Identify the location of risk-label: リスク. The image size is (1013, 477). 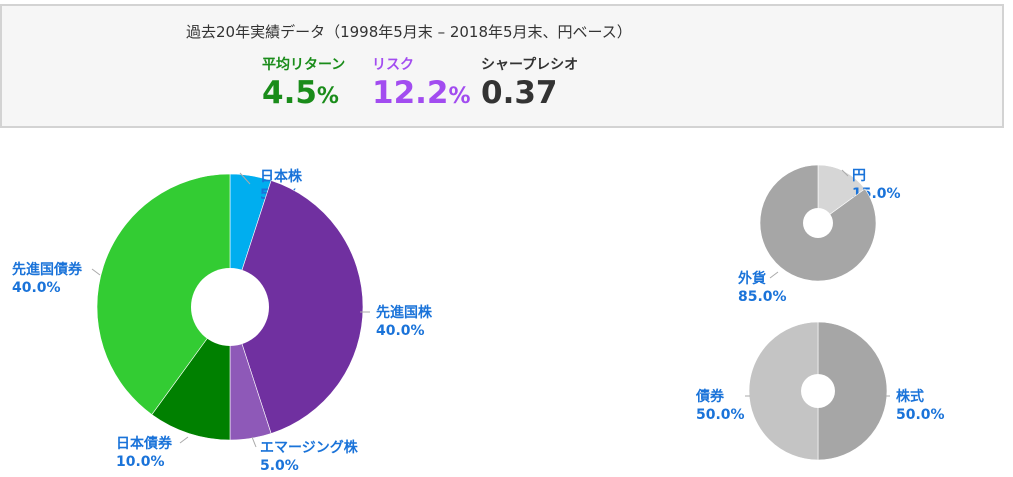
(393, 65).